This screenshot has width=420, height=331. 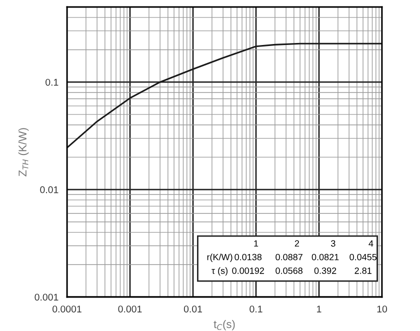 I want to click on annotation: r(K/W), so click(x=219, y=258).